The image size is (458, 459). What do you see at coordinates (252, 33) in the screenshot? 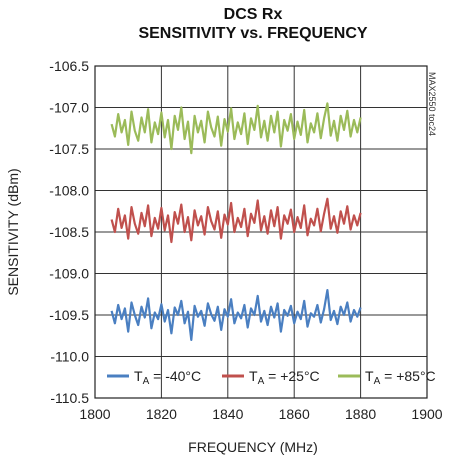
I see `chart-subtitle: SENSITIVITY vs. FREQUENCY` at bounding box center [252, 33].